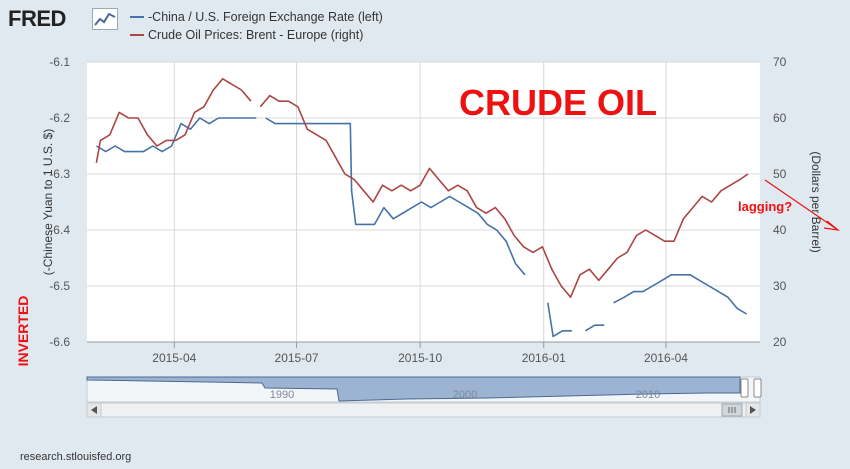 The image size is (850, 469). Describe the element at coordinates (780, 342) in the screenshot. I see `right-tick-label: 20` at that location.